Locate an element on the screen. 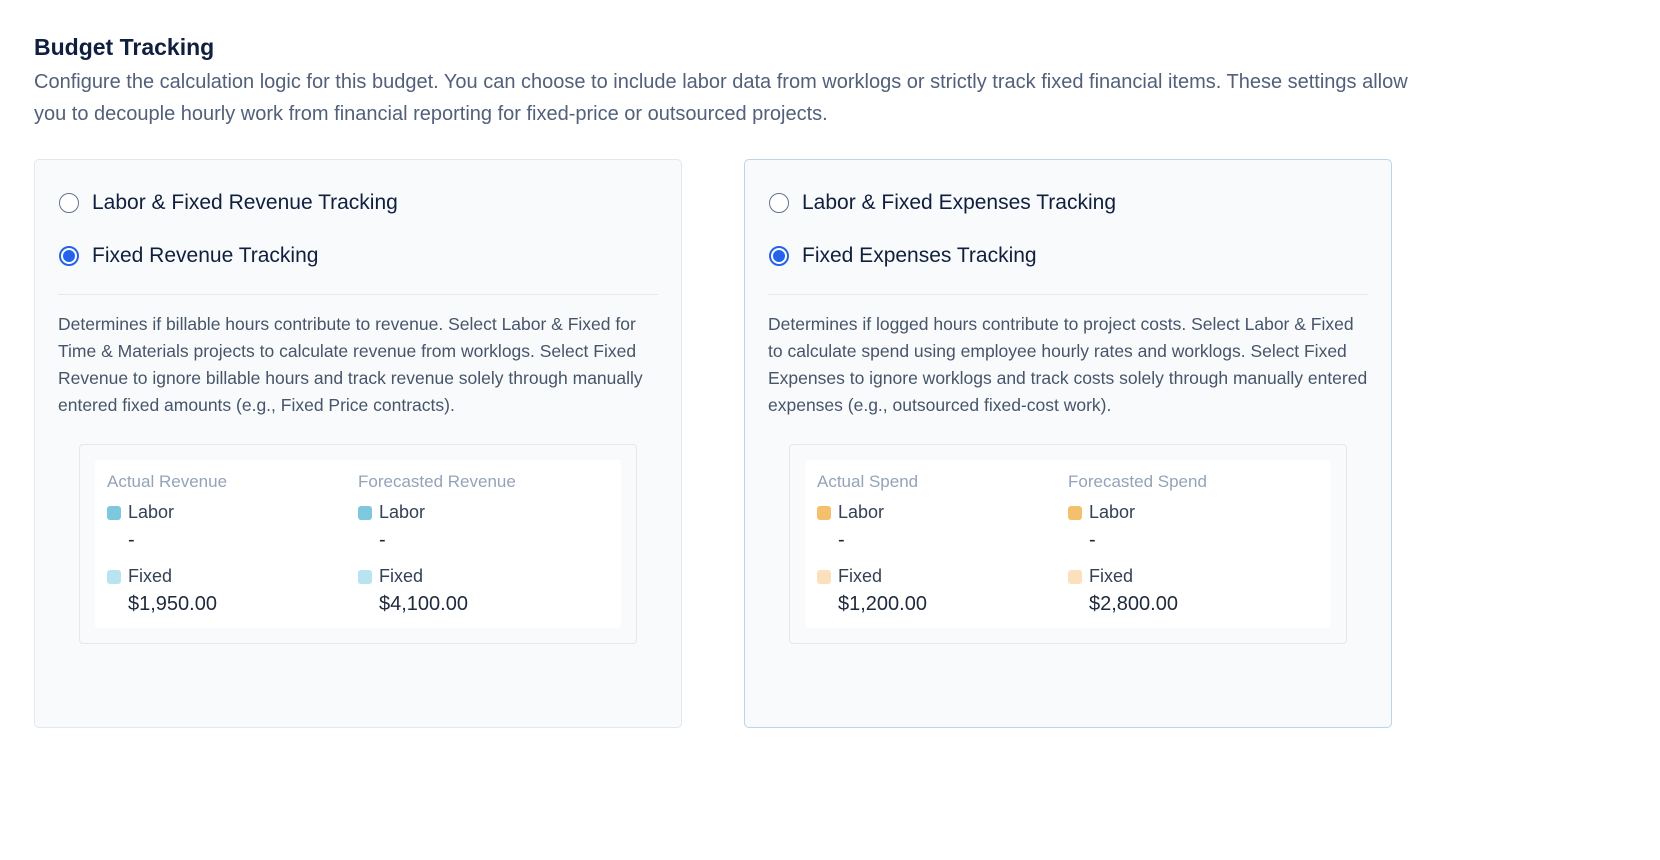  item-value: $1,200.00 is located at coordinates (882, 604).